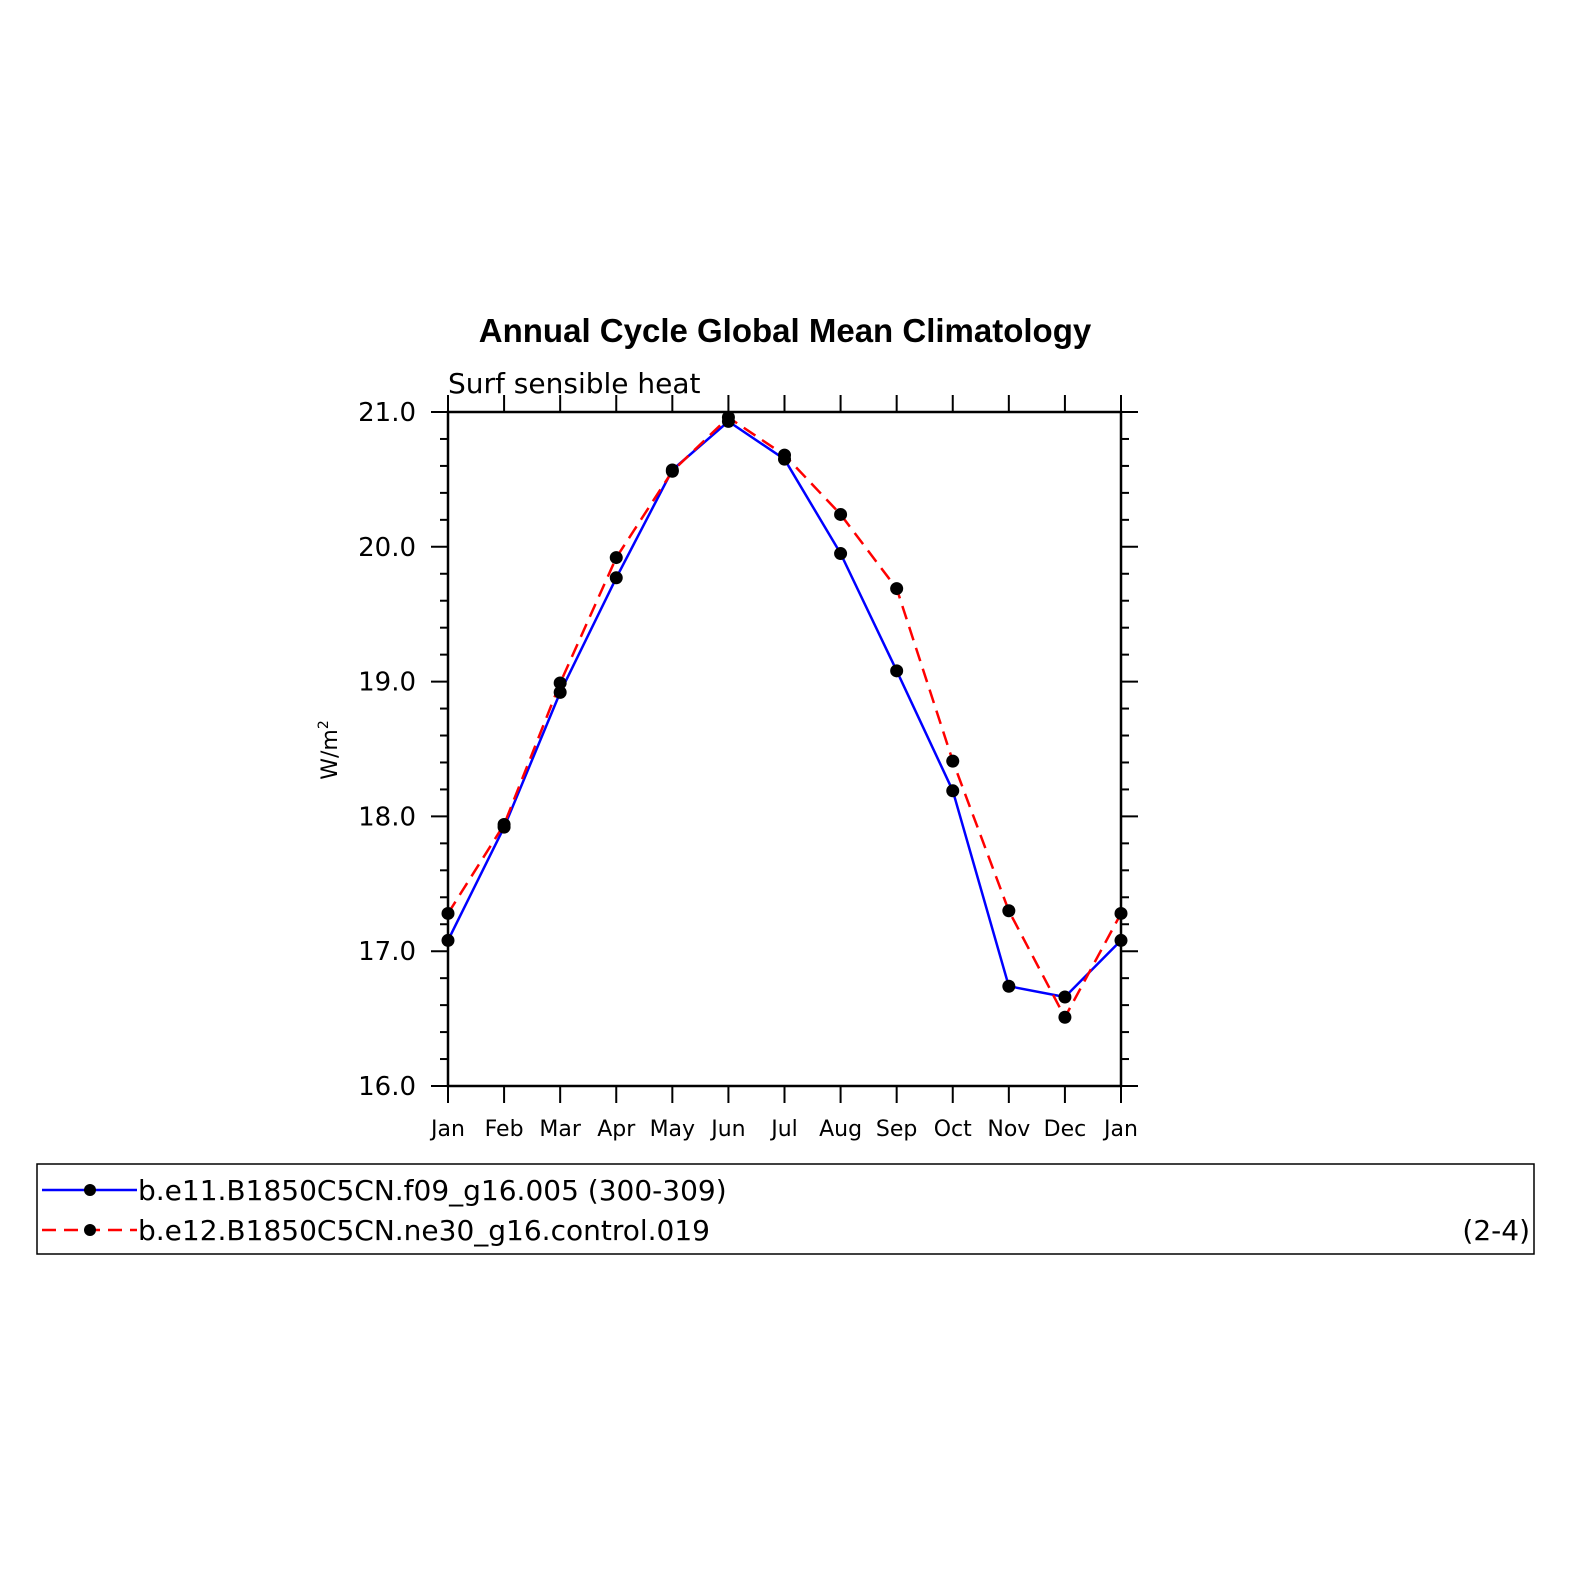 This screenshot has width=1575, height=1575. I want to click on x-tick-label: Feb, so click(504, 1129).